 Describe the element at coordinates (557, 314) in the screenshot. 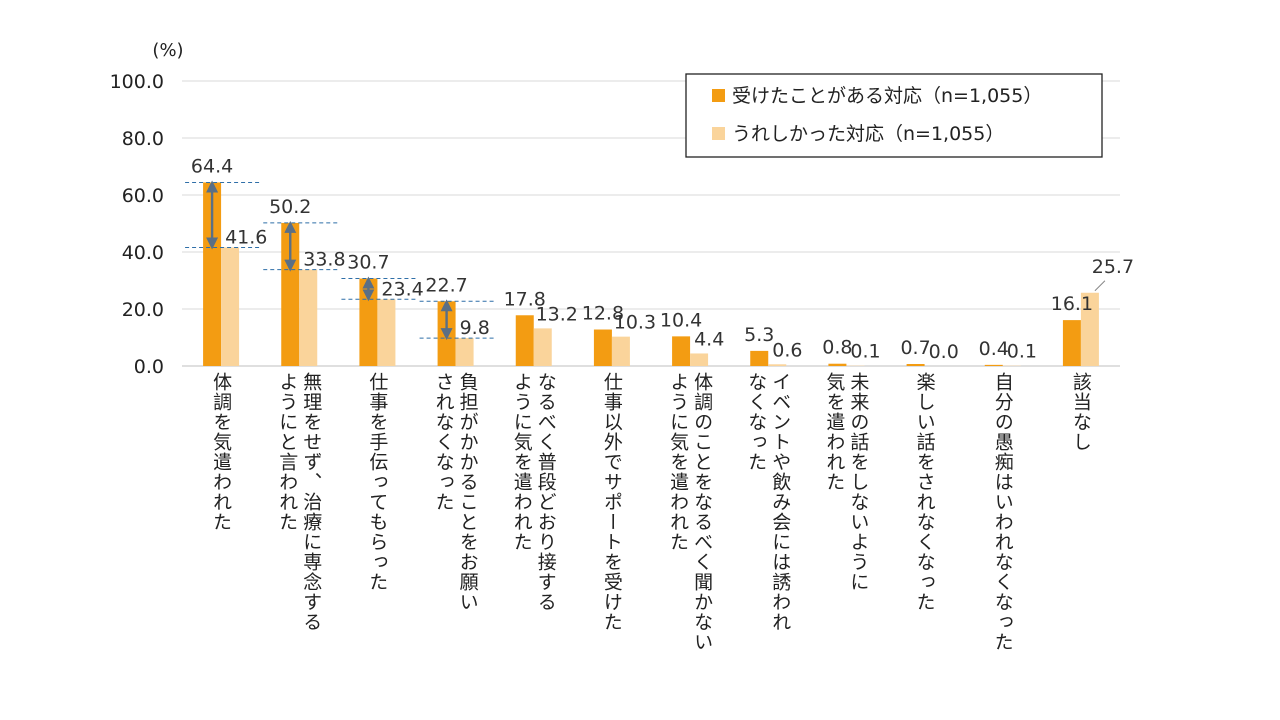

I see `data-label-happy: 13.2` at that location.